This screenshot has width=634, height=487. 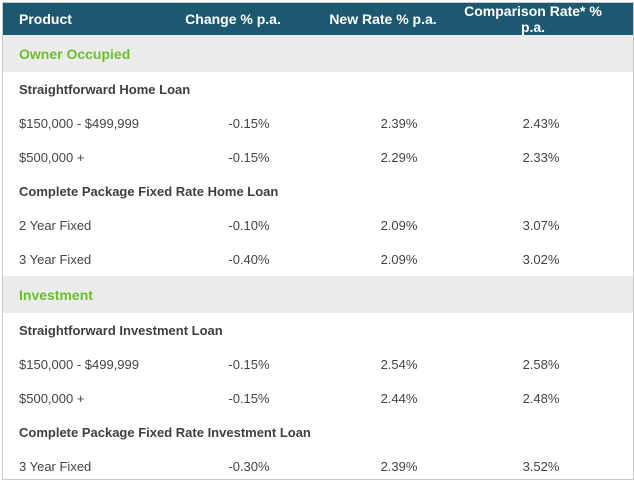 I want to click on table-row: 3 Year Fixed -0.30% 2.39% 3.52%, so click(x=318, y=466).